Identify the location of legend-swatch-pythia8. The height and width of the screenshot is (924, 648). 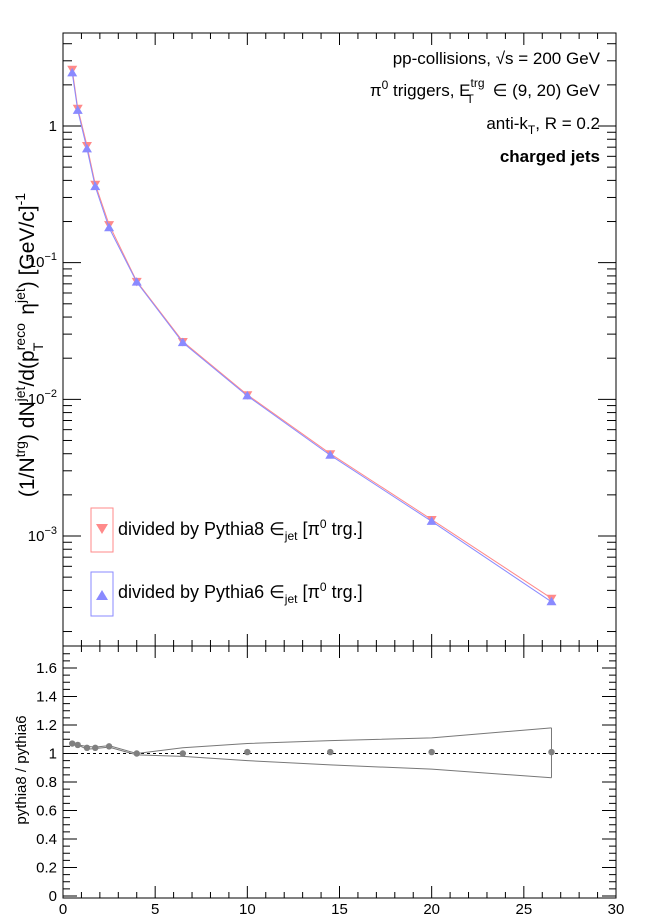
(102, 530).